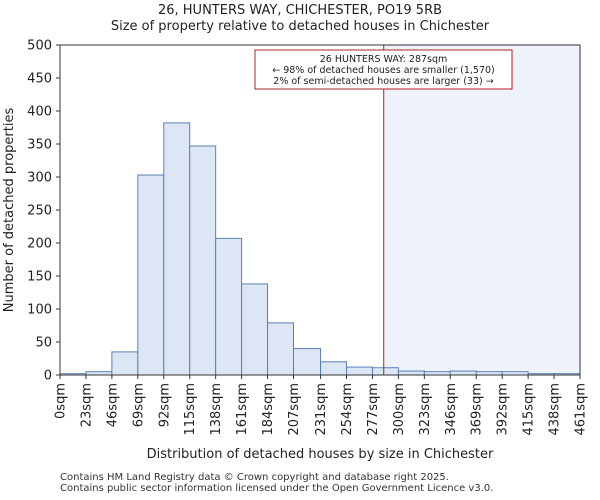 This screenshot has height=500, width=600. Describe the element at coordinates (399, 409) in the screenshot. I see `x-tick-label: 300sqm` at that location.